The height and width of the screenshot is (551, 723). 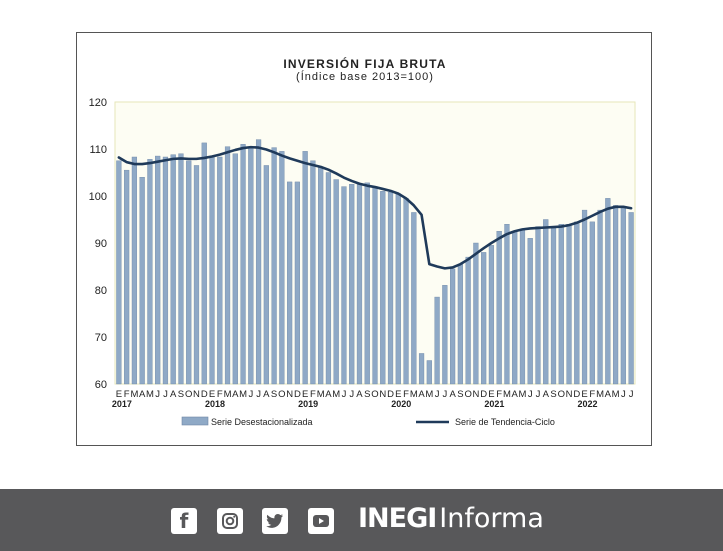 What do you see at coordinates (401, 404) in the screenshot?
I see `year-label: 2020` at bounding box center [401, 404].